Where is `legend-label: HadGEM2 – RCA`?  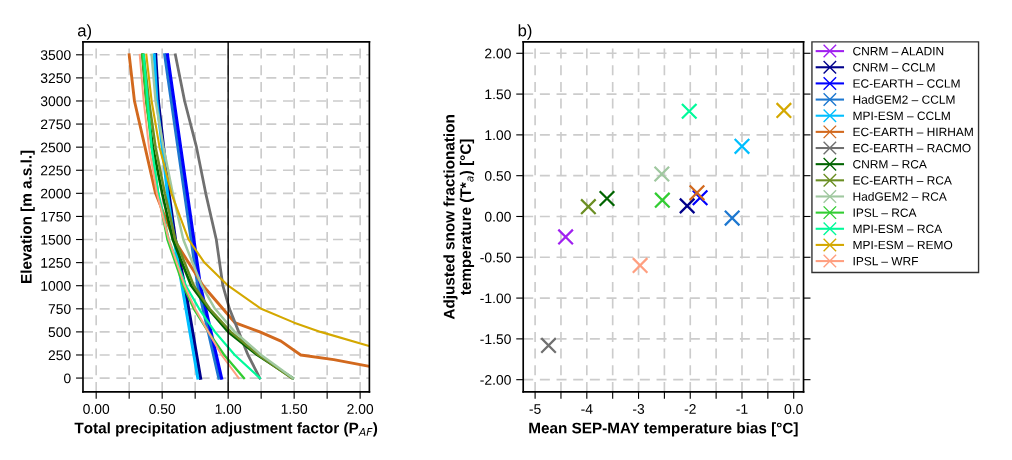 legend-label: HadGEM2 – RCA is located at coordinates (900, 196).